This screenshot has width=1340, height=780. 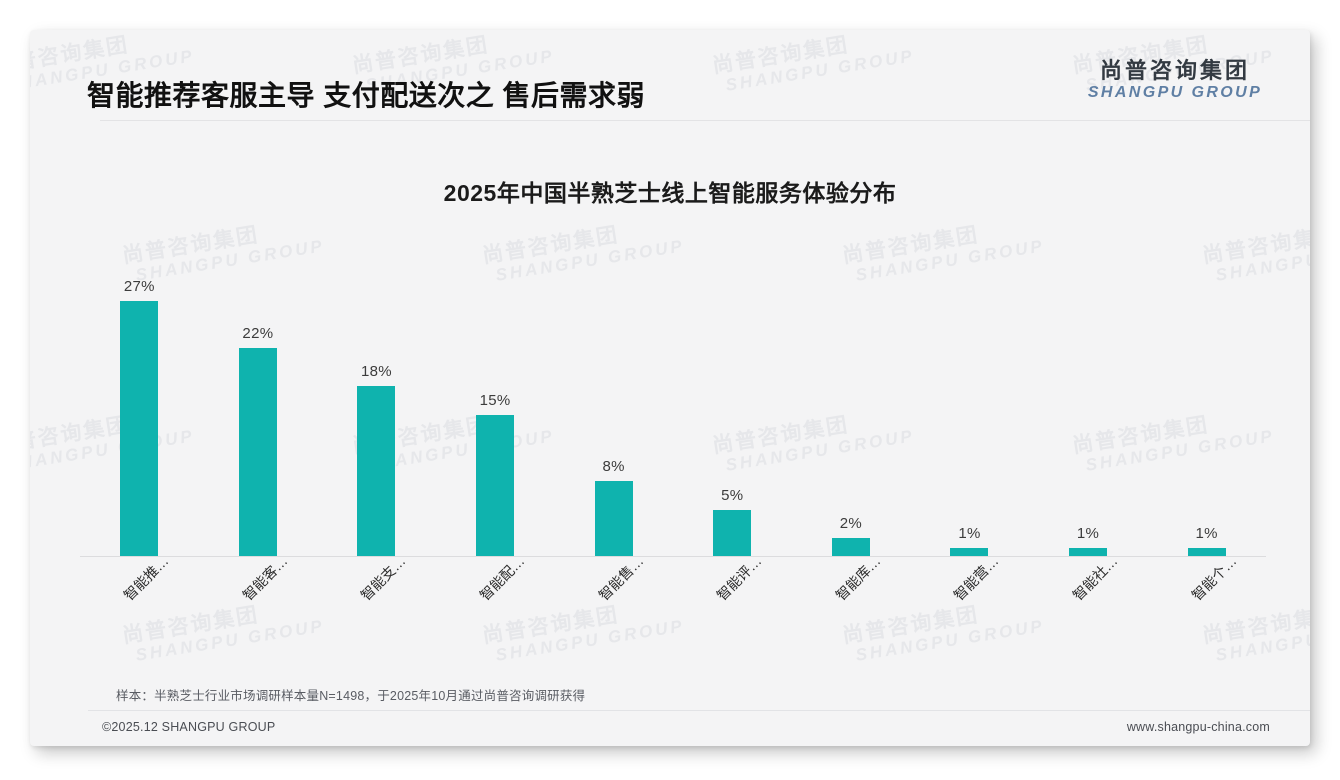 I want to click on x-axis-line, so click(x=673, y=556).